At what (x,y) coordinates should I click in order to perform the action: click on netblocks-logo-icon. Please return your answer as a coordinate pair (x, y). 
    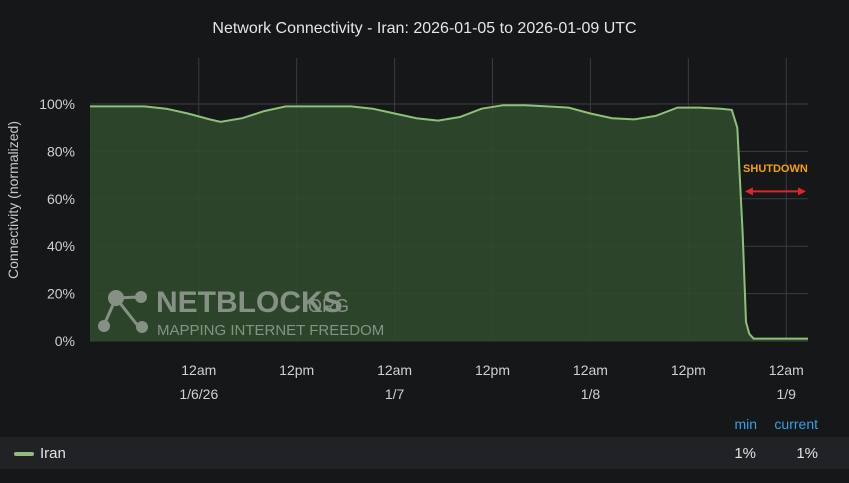
    Looking at the image, I should click on (123, 311).